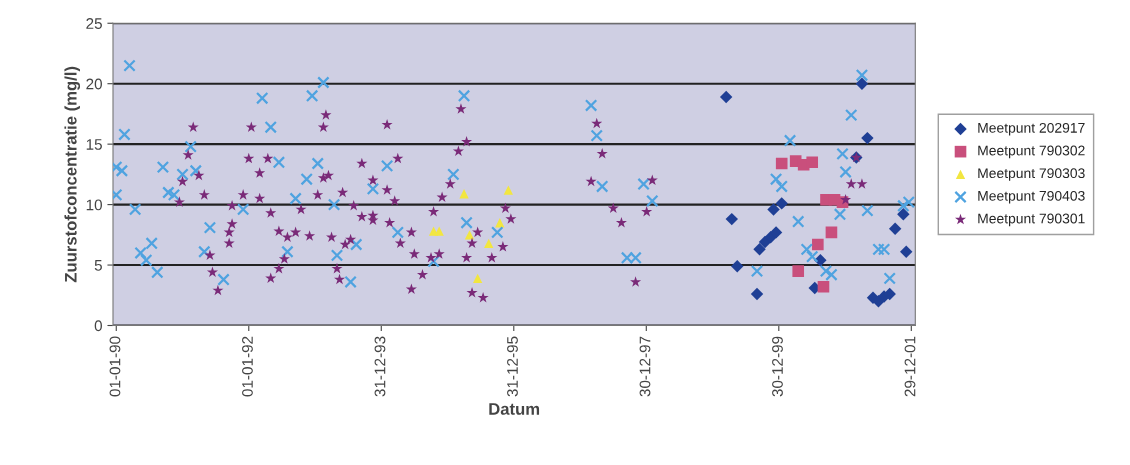 This screenshot has width=1130, height=465. Describe the element at coordinates (777, 366) in the screenshot. I see `x-tick-label: 30-12-99` at that location.